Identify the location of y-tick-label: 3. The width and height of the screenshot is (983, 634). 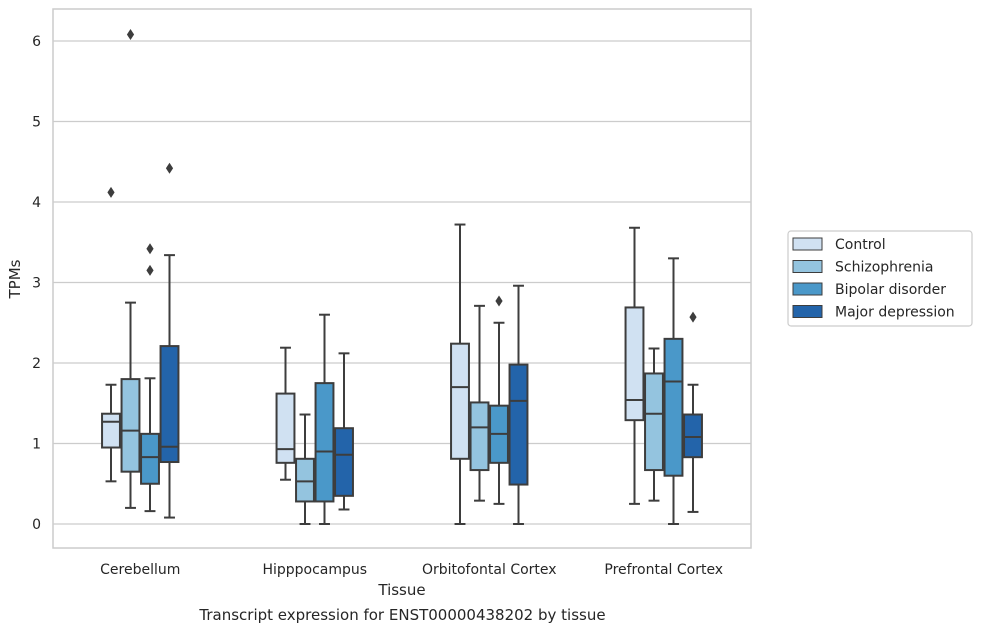
(36, 284).